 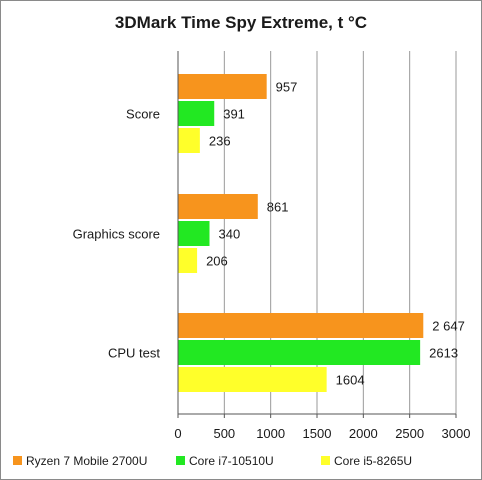 I want to click on category-label: CPU test, so click(x=134, y=353).